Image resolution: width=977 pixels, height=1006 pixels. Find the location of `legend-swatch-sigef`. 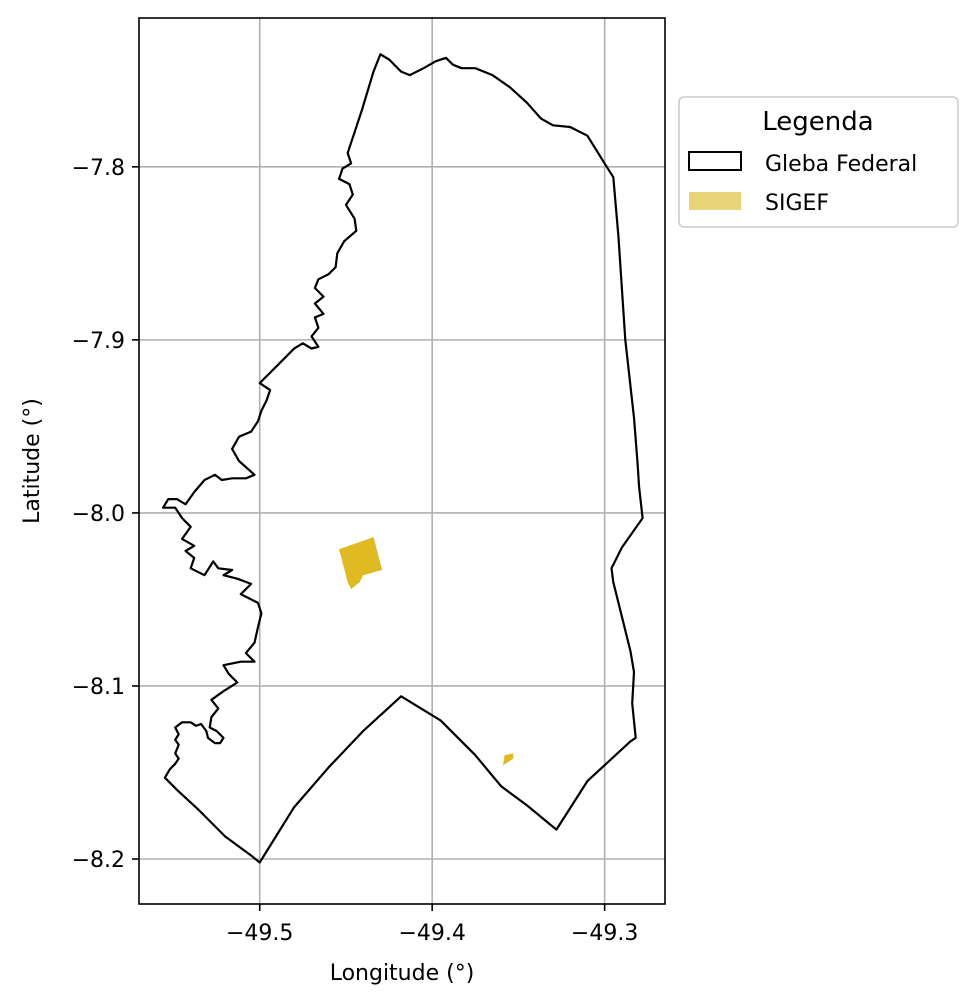

legend-swatch-sigef is located at coordinates (715, 201).